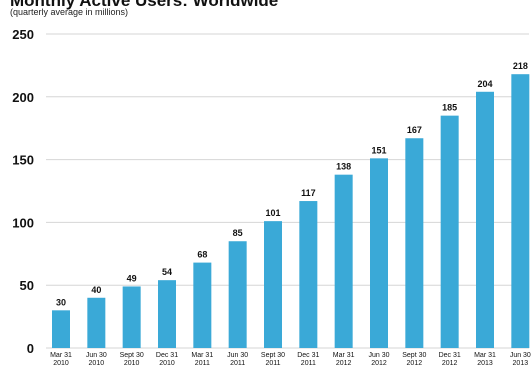 The width and height of the screenshot is (531, 371). Describe the element at coordinates (61, 302) in the screenshot. I see `bar-value-label: 30` at that location.